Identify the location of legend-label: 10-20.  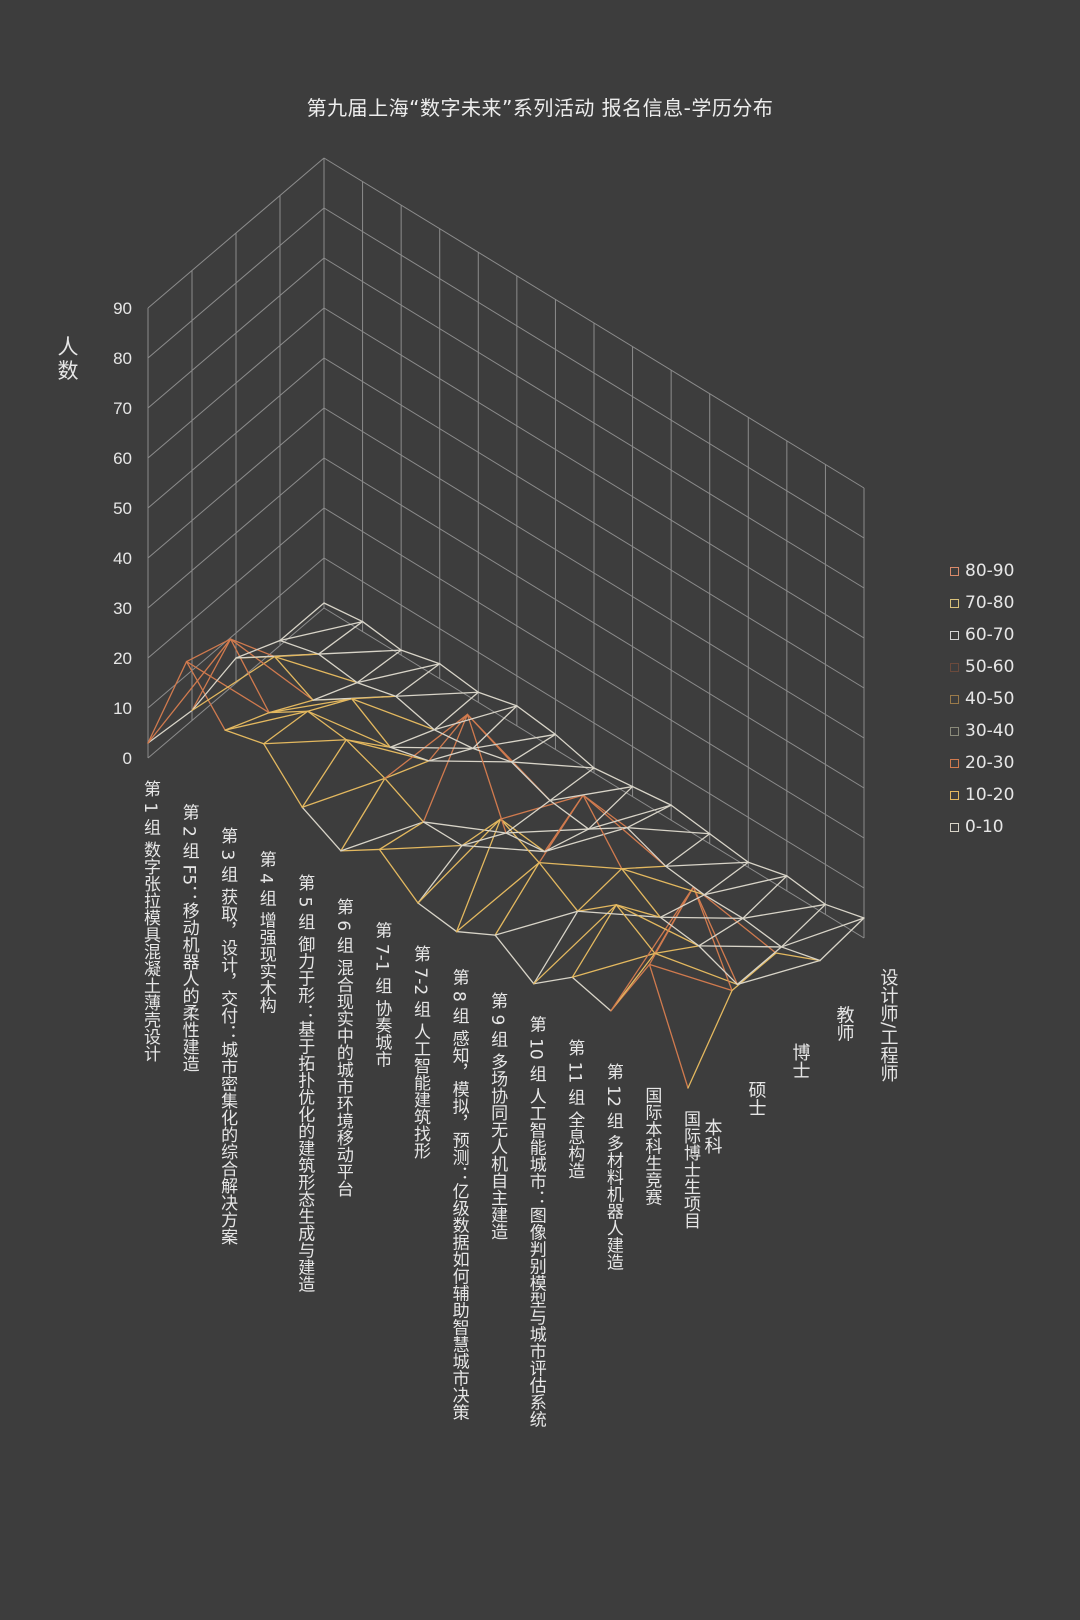
(990, 795).